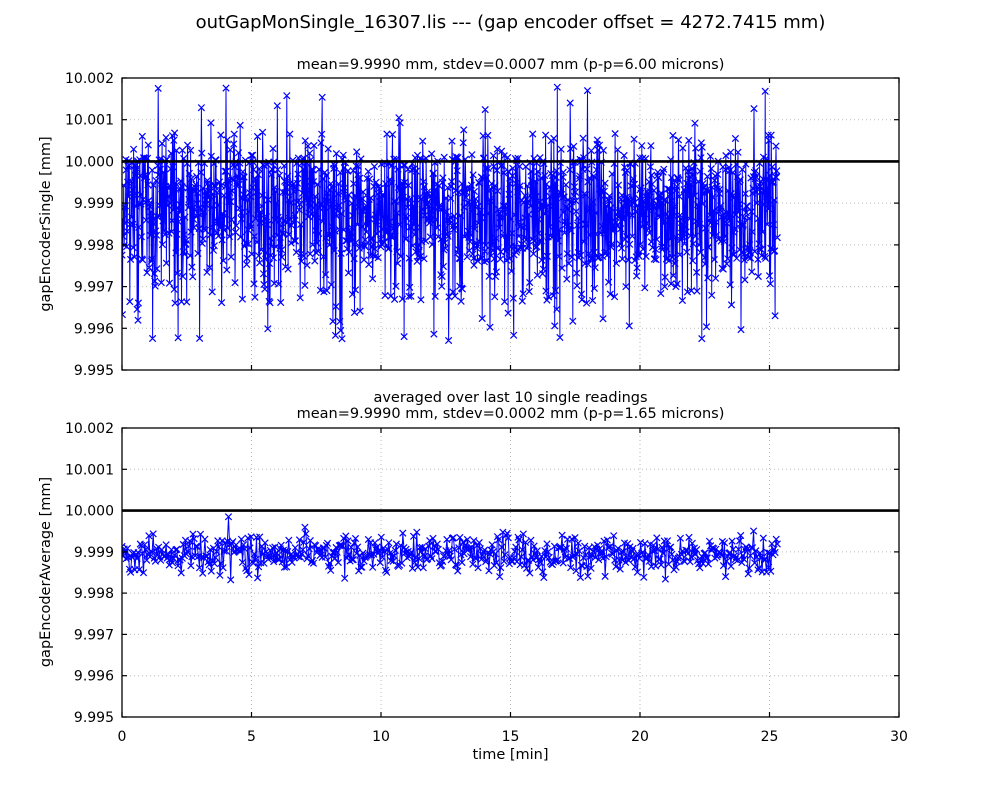 This screenshot has height=800, width=1000. Describe the element at coordinates (640, 737) in the screenshot. I see `x-tick-label: 20` at that location.